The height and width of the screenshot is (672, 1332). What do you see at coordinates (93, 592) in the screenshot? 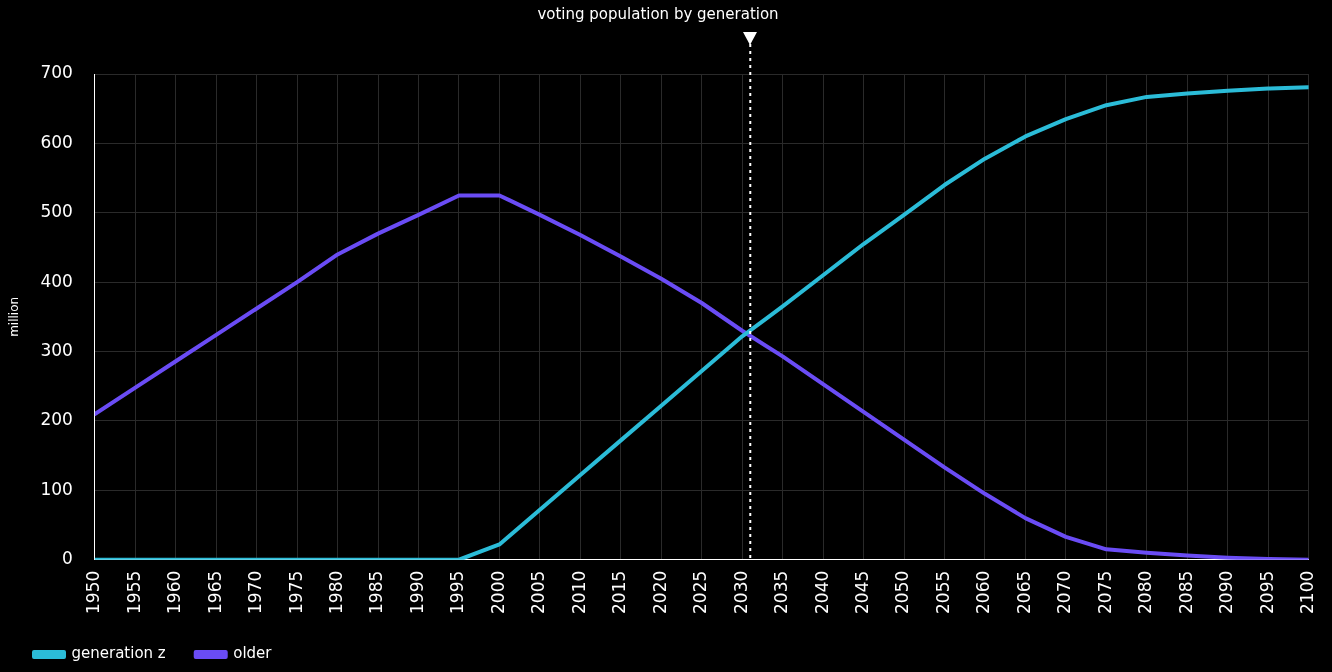
I see `x-tick-label: 1950` at bounding box center [93, 592].